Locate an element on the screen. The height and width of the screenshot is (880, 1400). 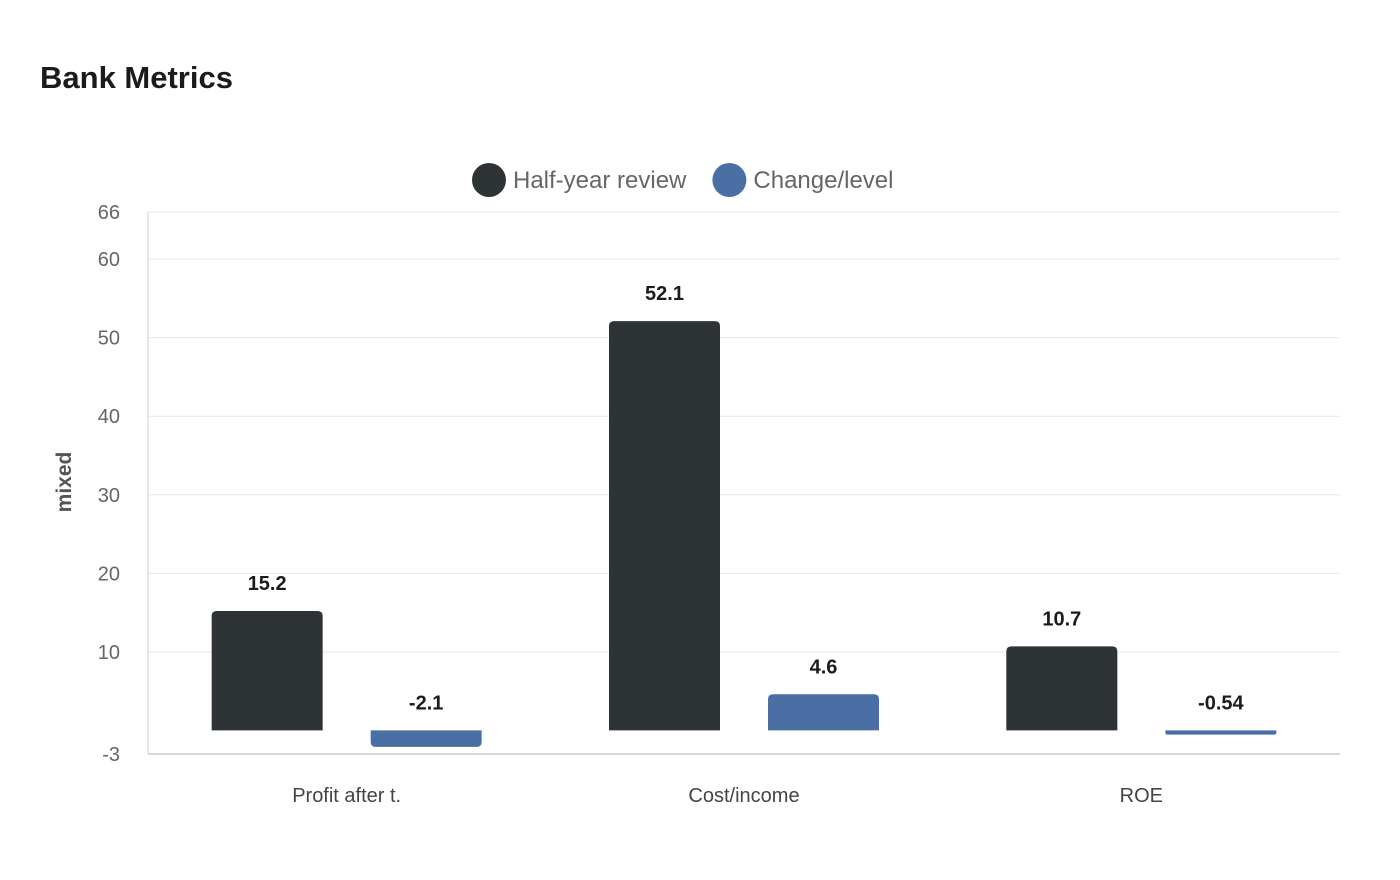
y-tick-label: 30 is located at coordinates (109, 496).